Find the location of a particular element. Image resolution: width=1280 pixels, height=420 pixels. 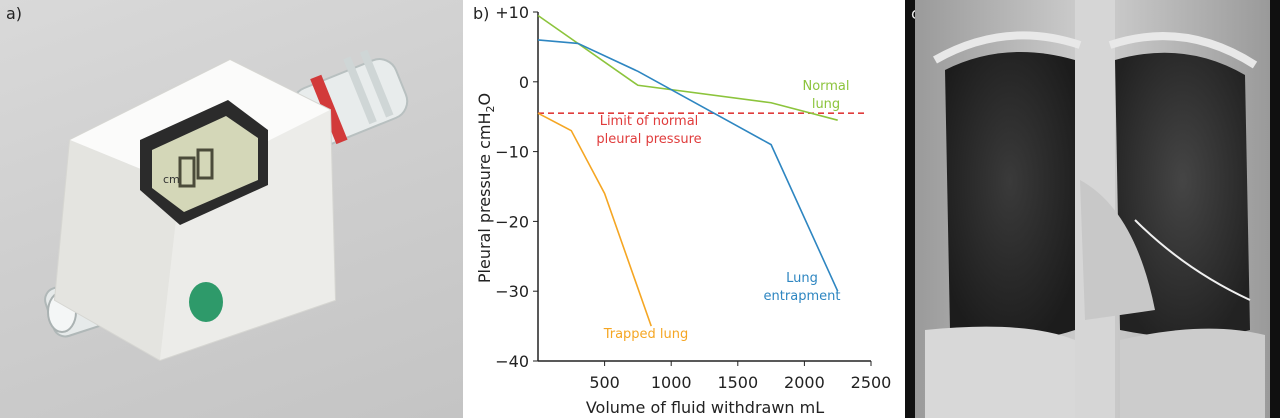

left-clavicle is located at coordinates (1183, 50).